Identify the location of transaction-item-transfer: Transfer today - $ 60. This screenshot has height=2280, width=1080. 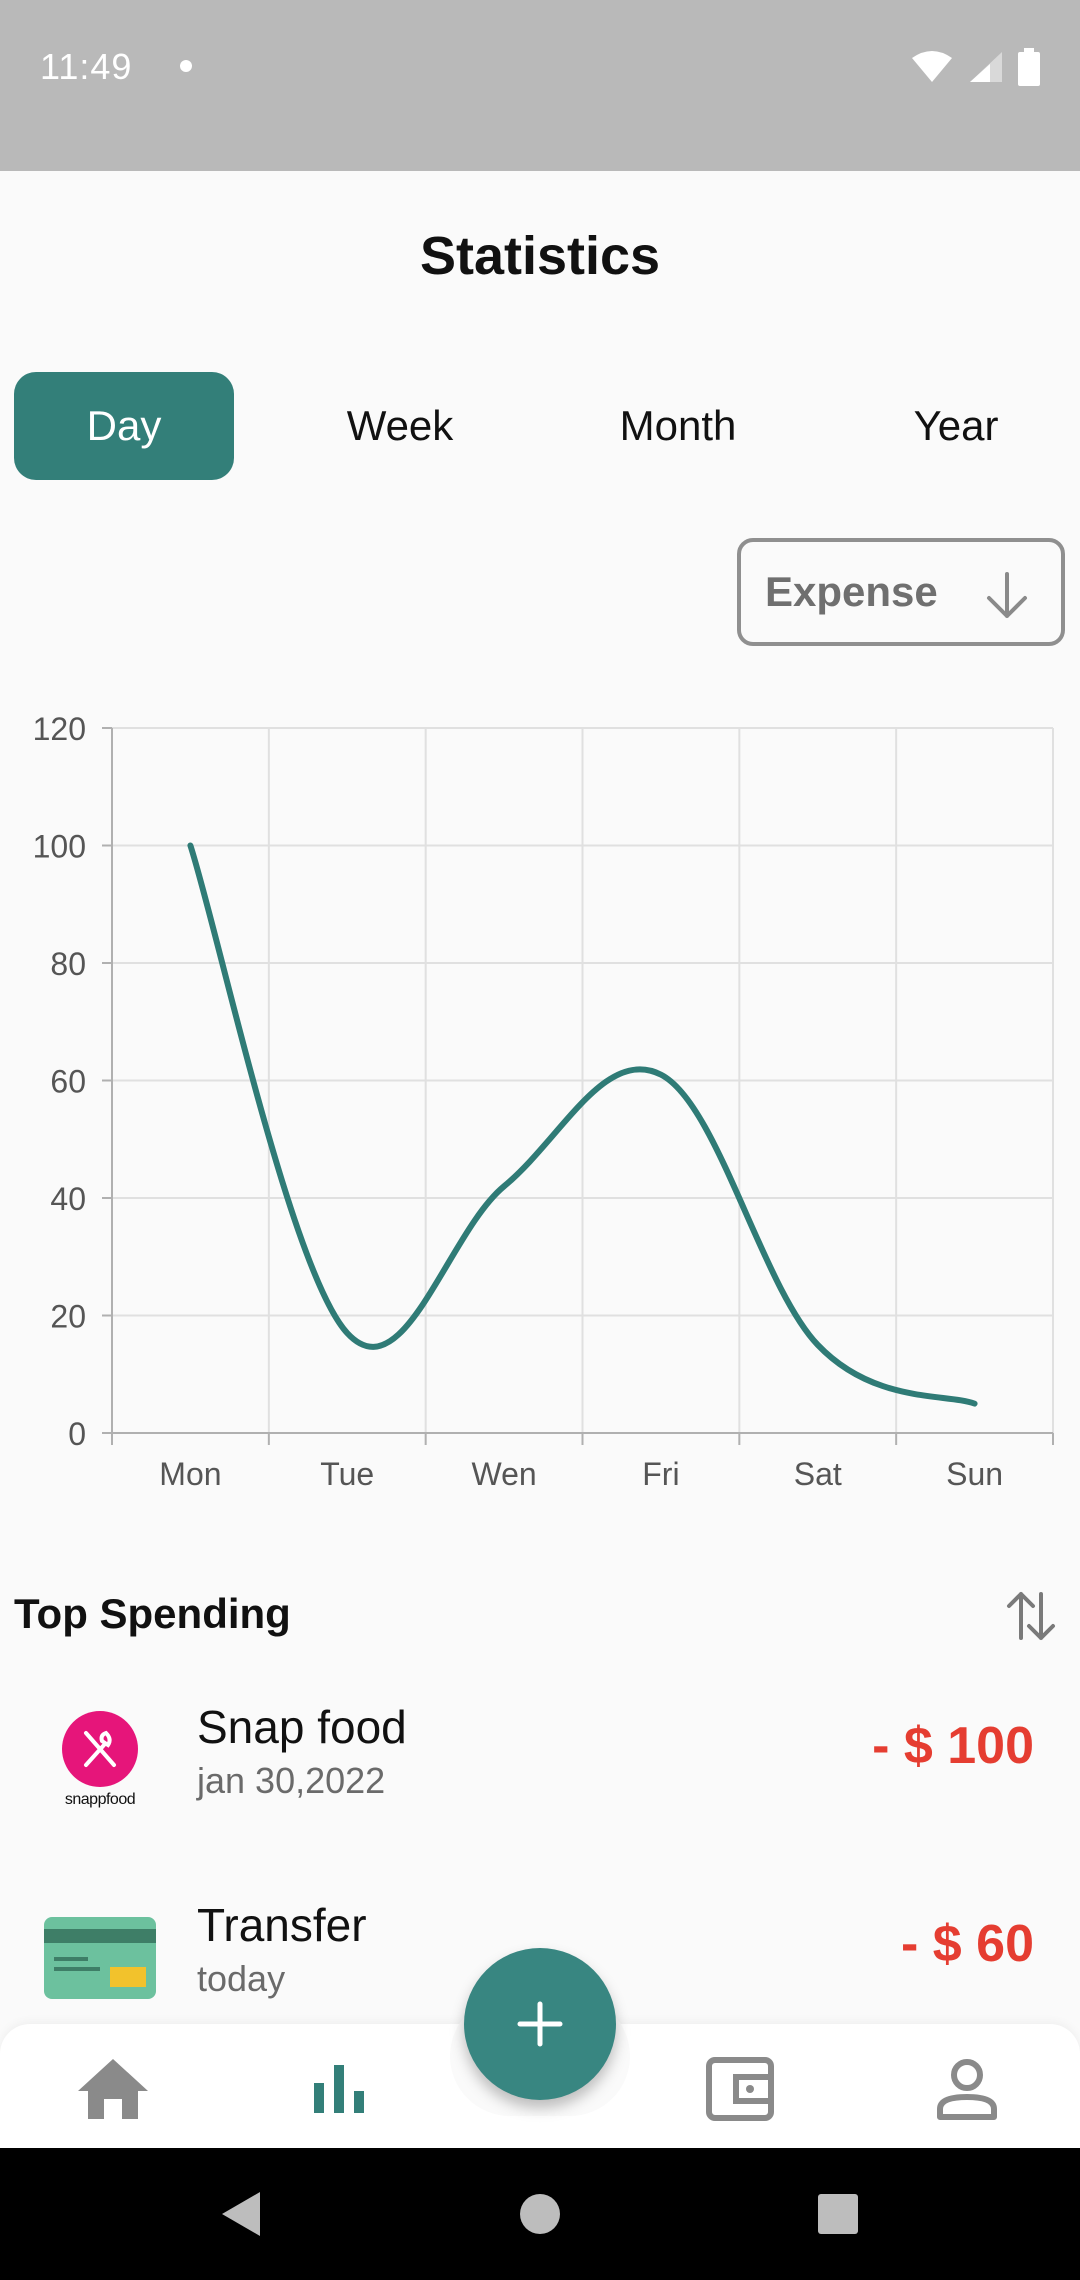
(540, 1973).